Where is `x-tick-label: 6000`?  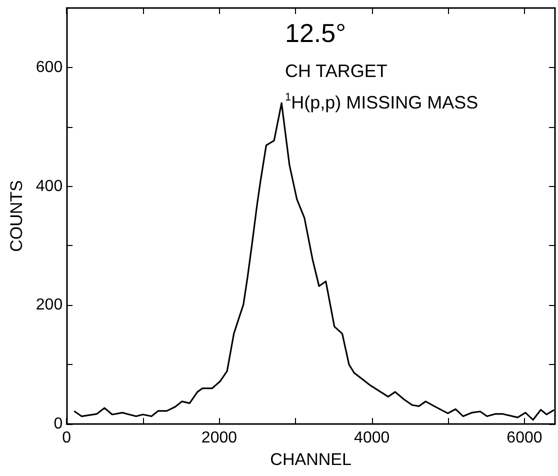
x-tick-label: 6000 is located at coordinates (524, 438).